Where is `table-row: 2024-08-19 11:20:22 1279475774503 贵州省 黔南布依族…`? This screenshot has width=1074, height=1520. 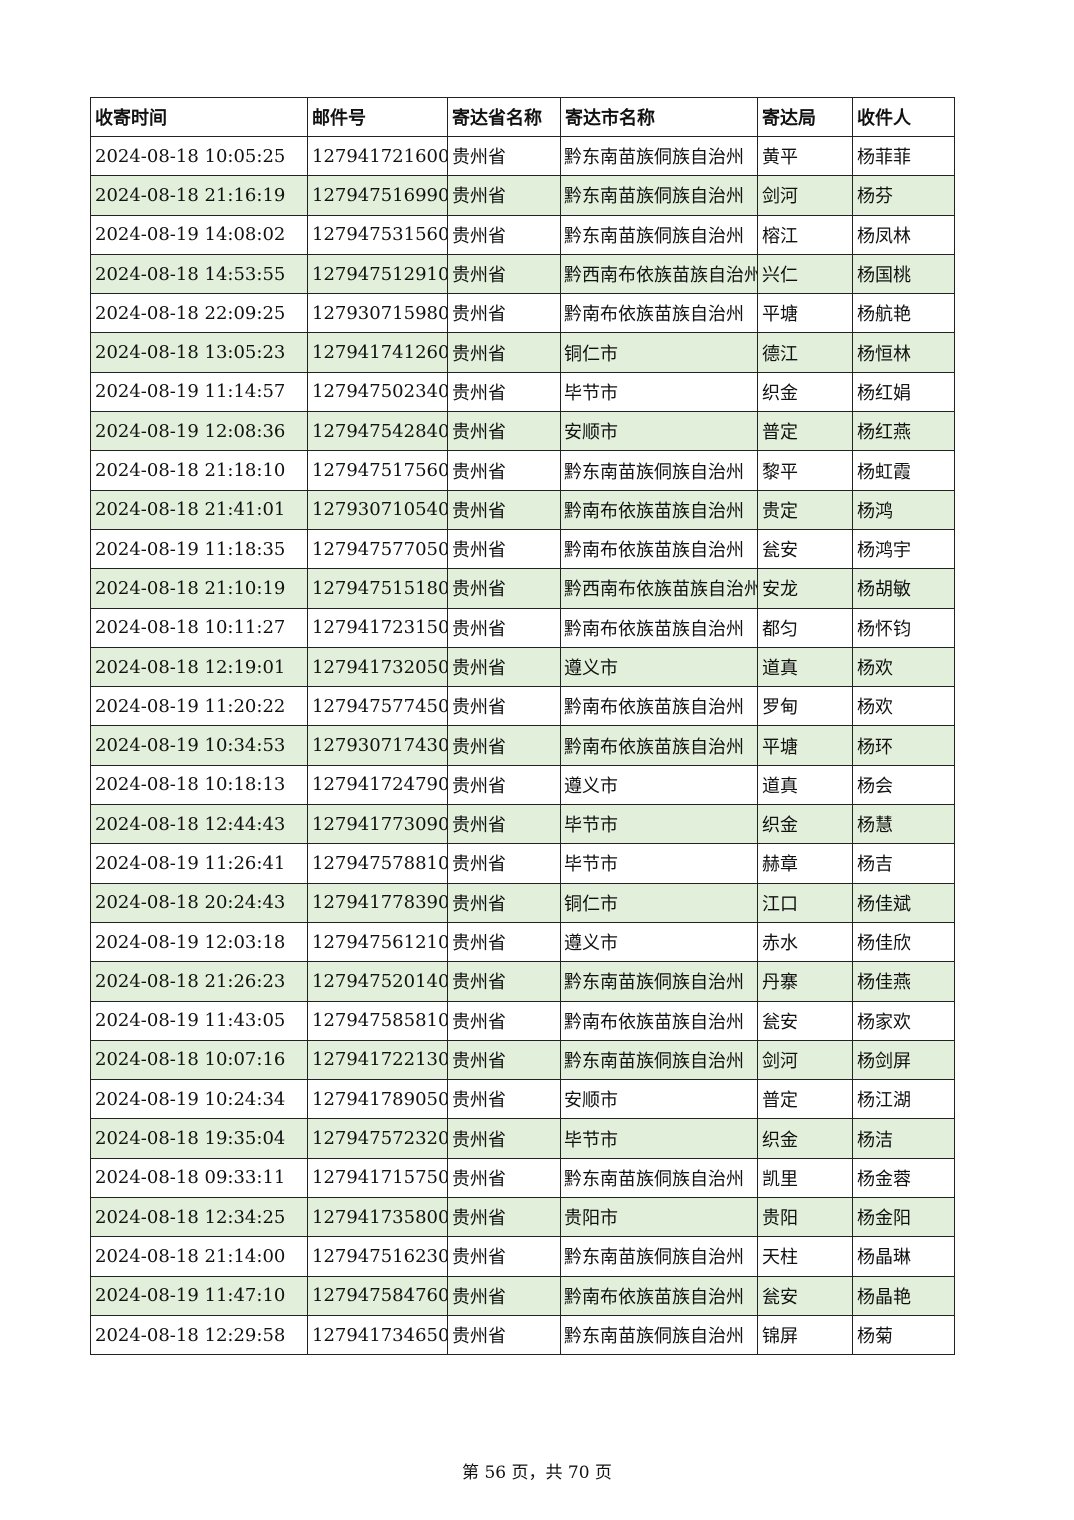 table-row: 2024-08-19 11:20:22 1279475774503 贵州省 黔南布依族… is located at coordinates (522, 706).